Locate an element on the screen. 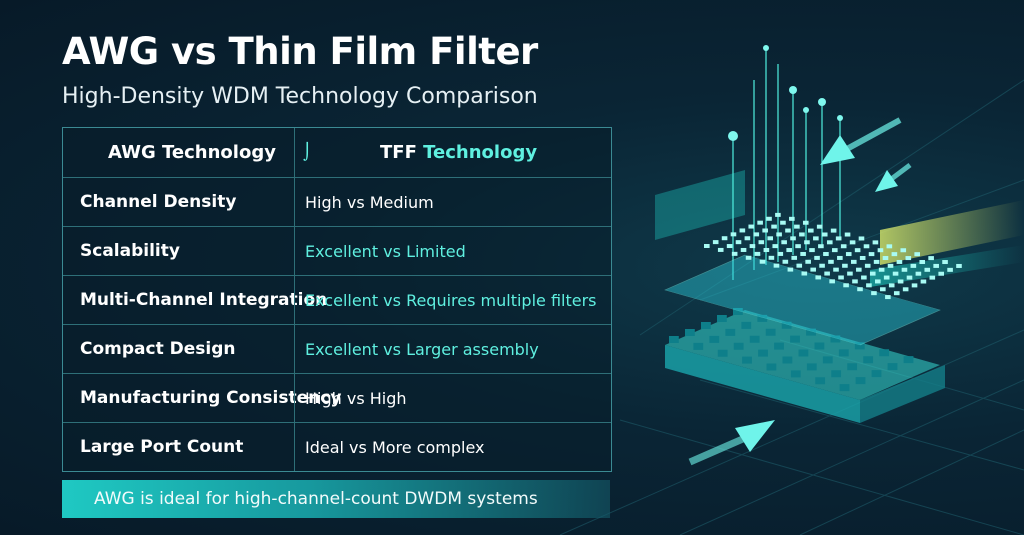  column-header: TFF Technology is located at coordinates (452, 152).